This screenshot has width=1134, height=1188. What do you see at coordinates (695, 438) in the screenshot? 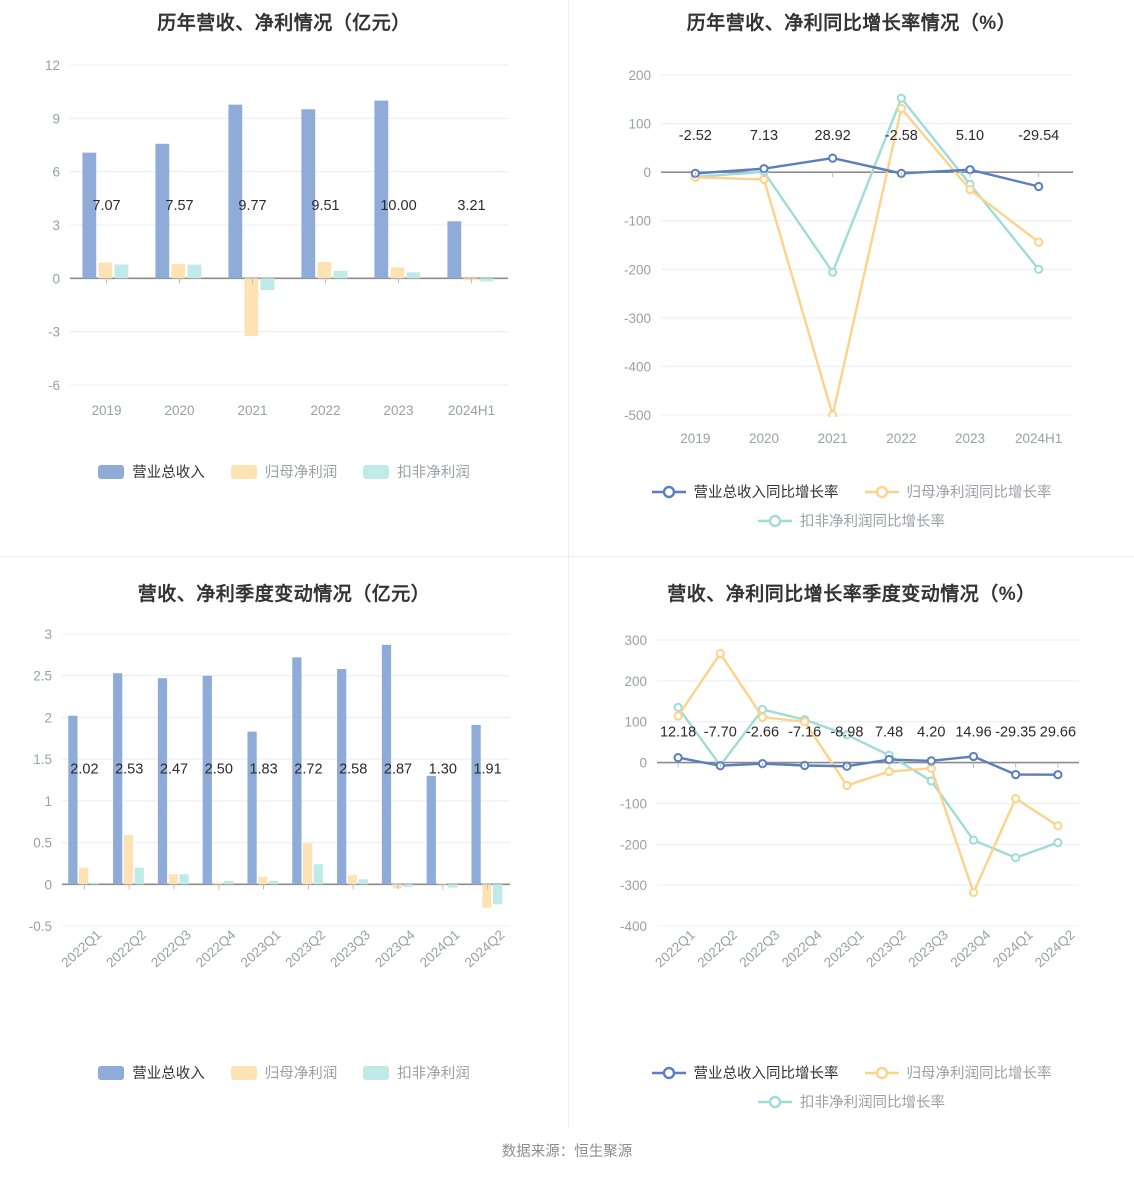
I see `x-tick-annual_growth-0: 2019` at bounding box center [695, 438].